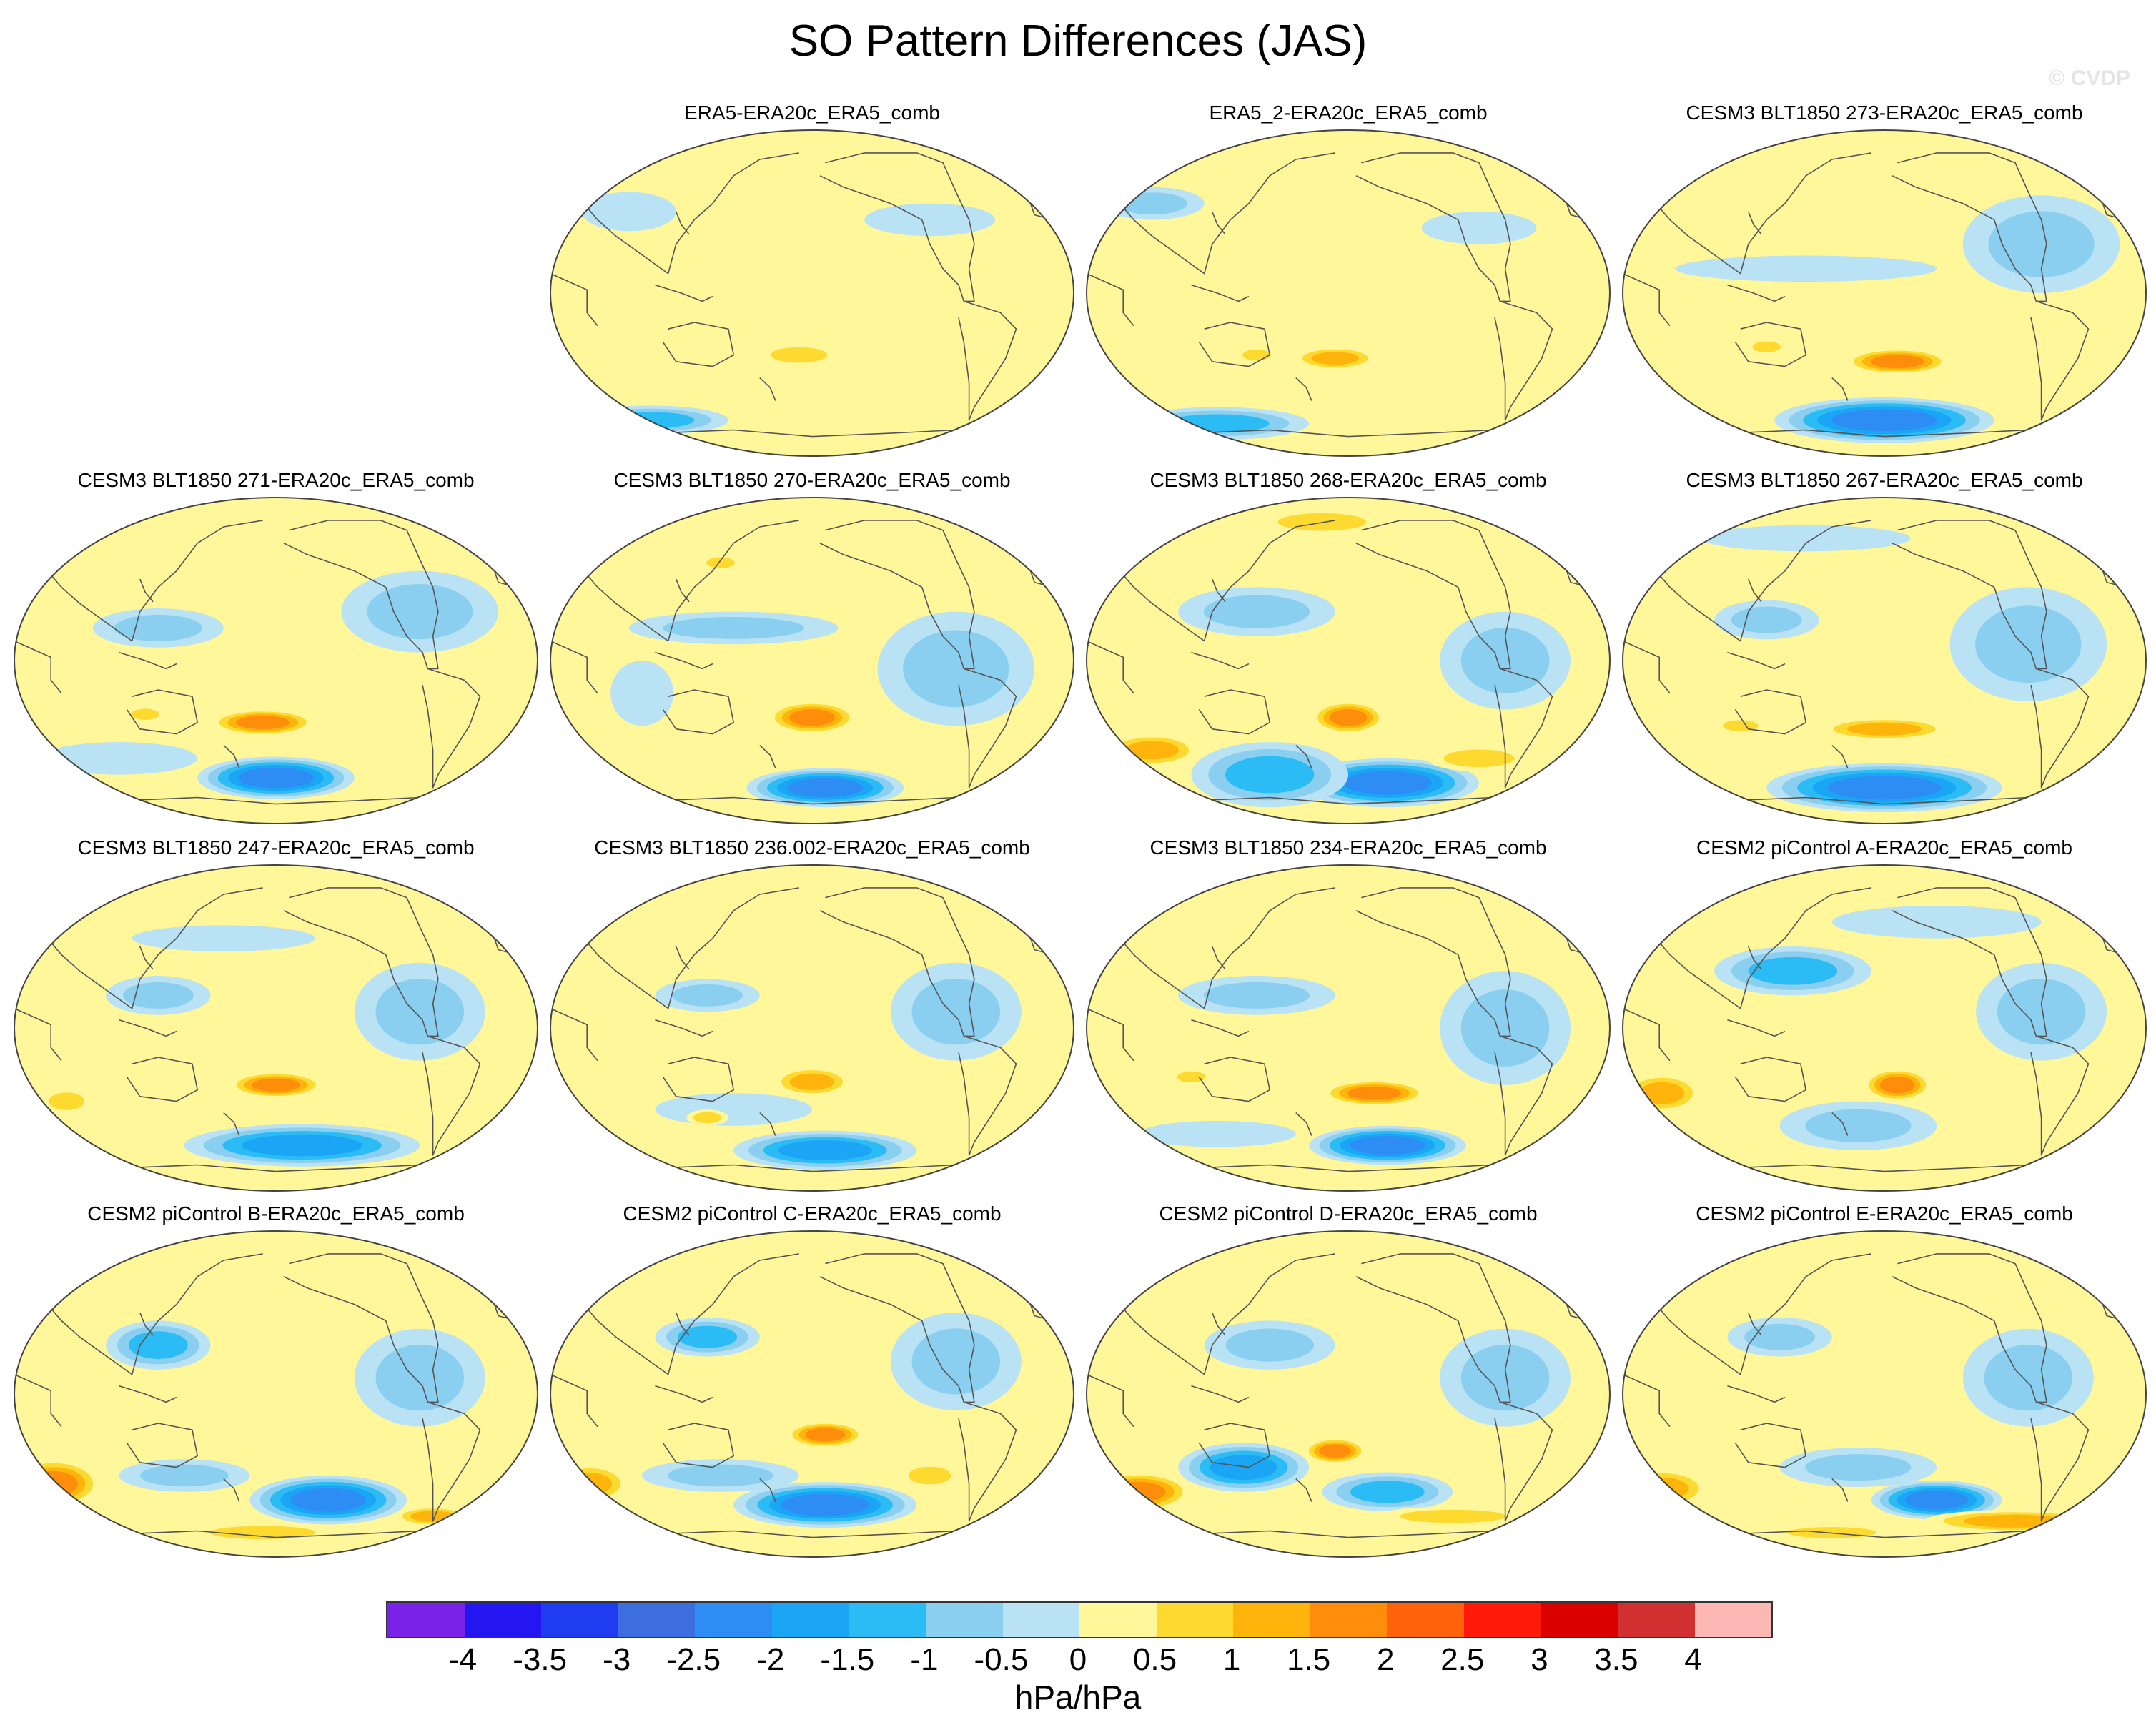 This screenshot has width=2156, height=1730. I want to click on panel-title: CESM3 BLT1850 271-ERA20c_ERA5_comb, so click(276, 480).